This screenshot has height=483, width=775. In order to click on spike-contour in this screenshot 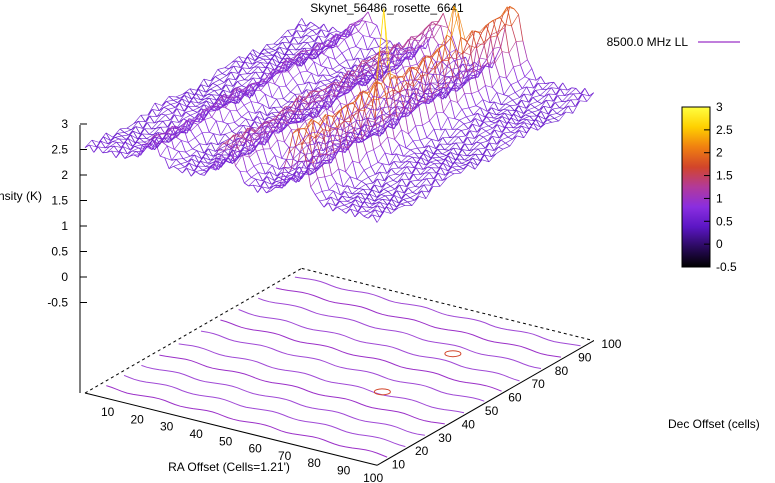, I will do `click(453, 354)`.